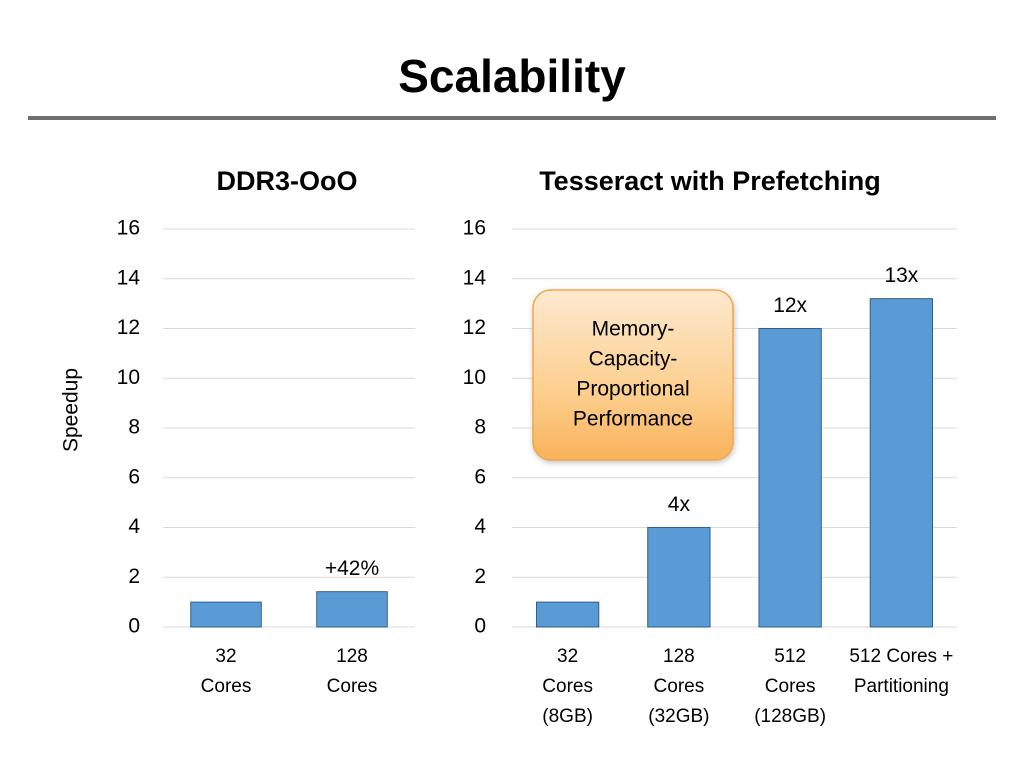 Image resolution: width=1024 pixels, height=768 pixels. I want to click on x-tick-label: 512, so click(790, 656).